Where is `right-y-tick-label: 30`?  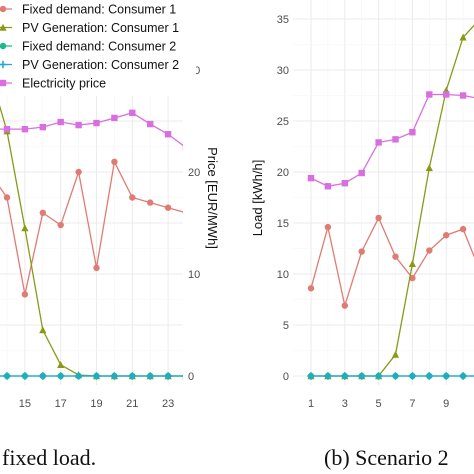
right-y-tick-label: 30 is located at coordinates (283, 71).